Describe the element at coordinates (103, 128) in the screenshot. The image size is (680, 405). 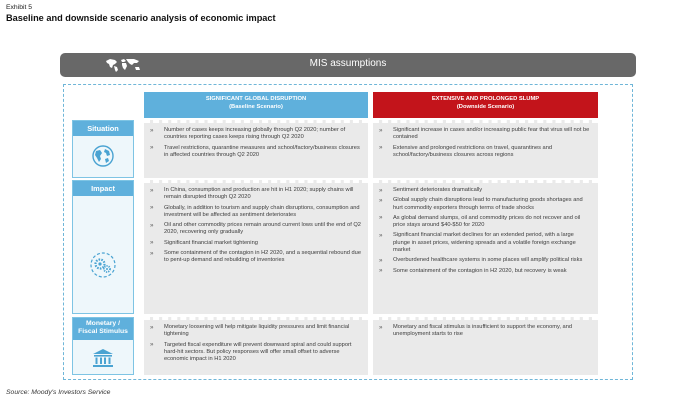
I see `situation-label: Situation` at that location.